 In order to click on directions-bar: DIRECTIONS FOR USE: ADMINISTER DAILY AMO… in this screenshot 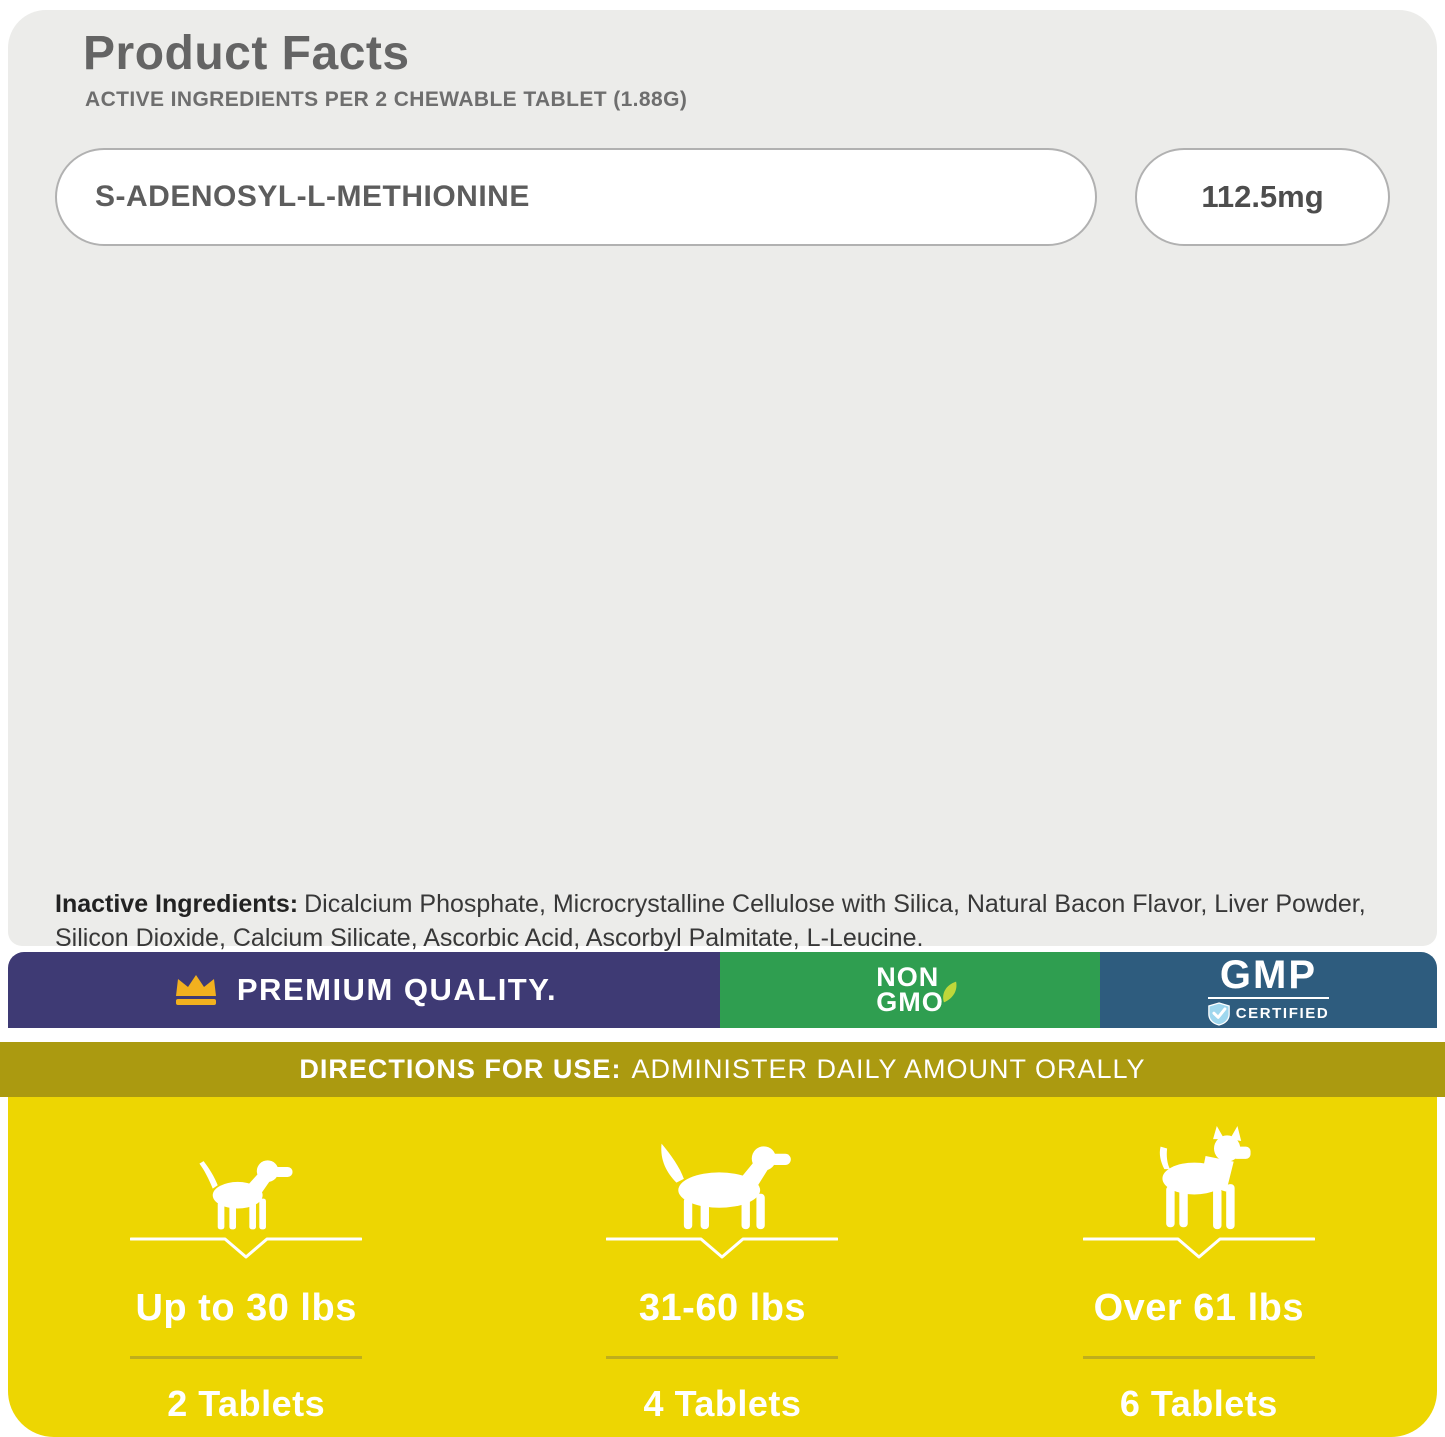, I will do `click(722, 1069)`.